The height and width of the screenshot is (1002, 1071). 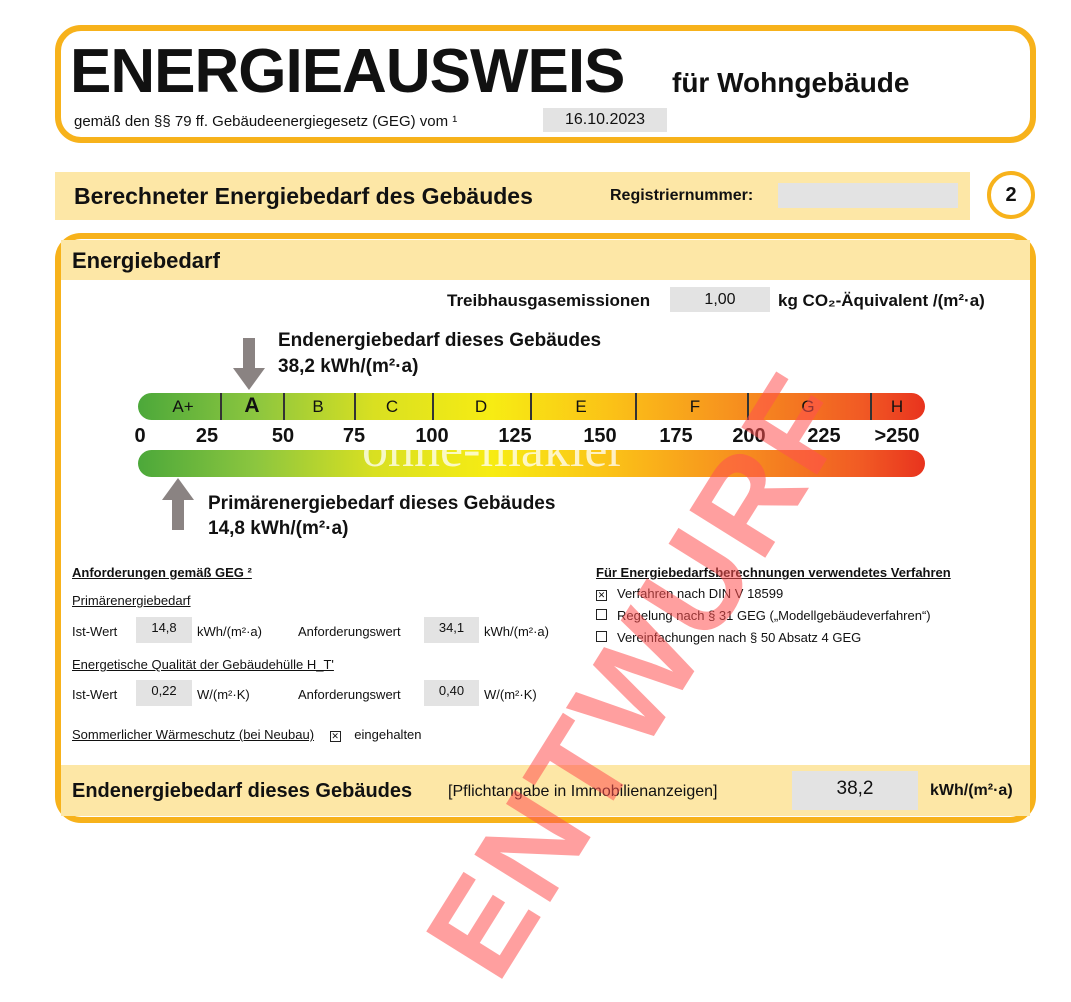 What do you see at coordinates (583, 791) in the screenshot?
I see `footer-note: [Pflichtangabe in Immobilienanzeigen]` at bounding box center [583, 791].